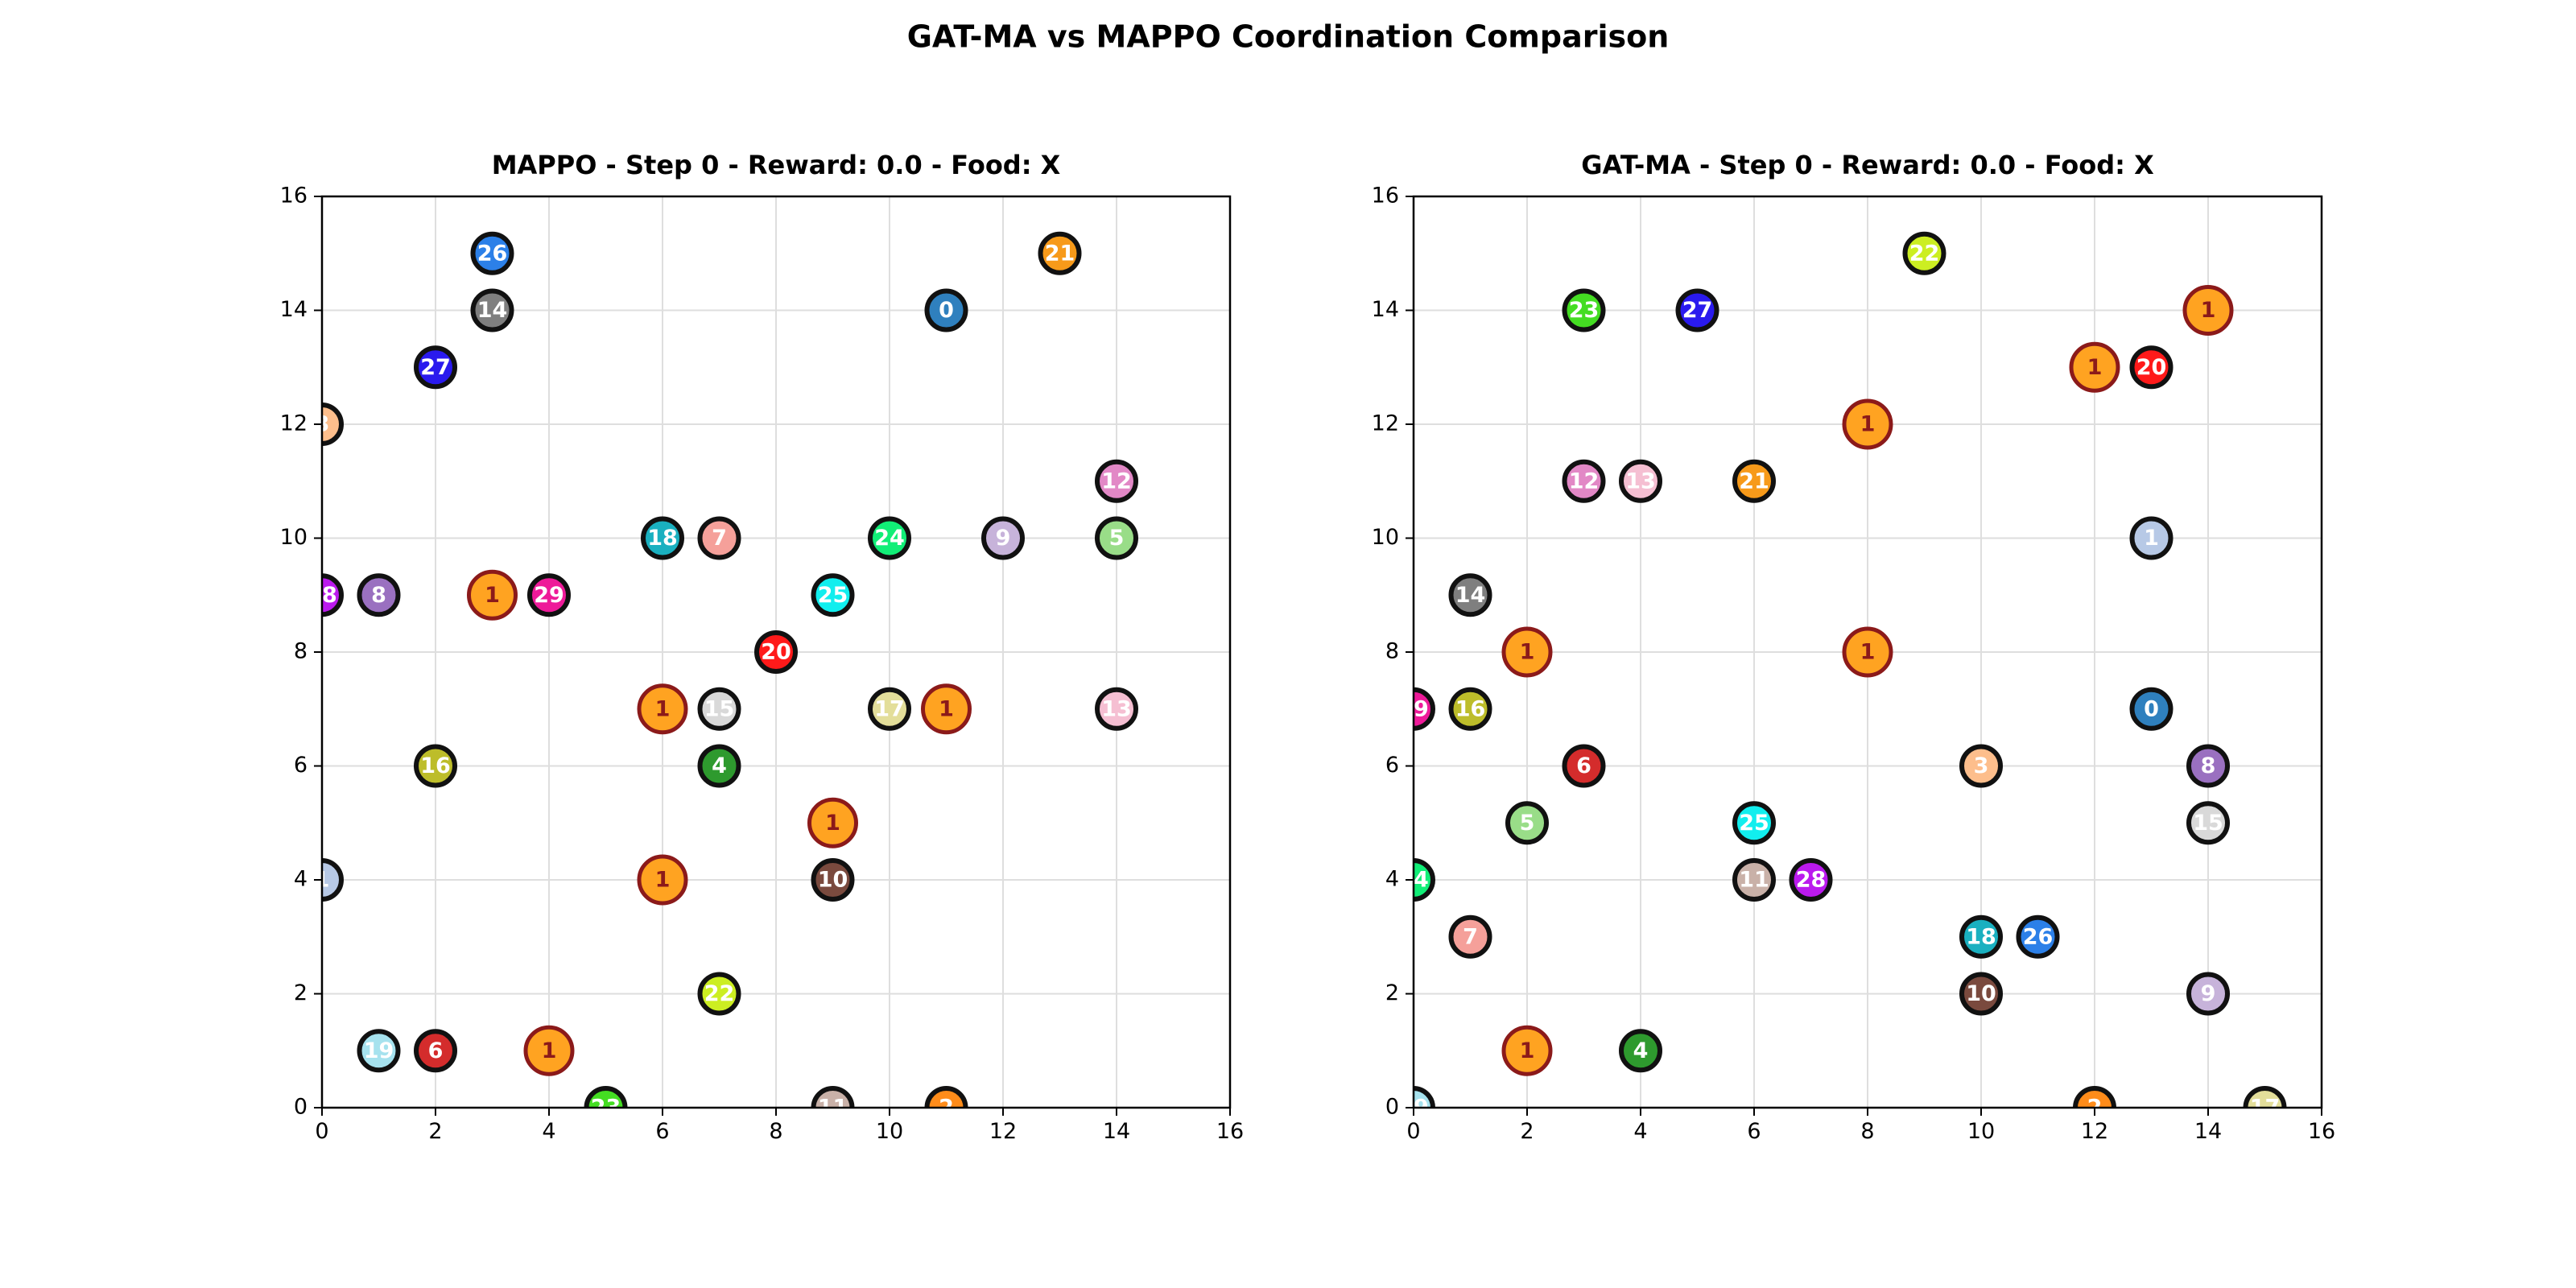  Describe the element at coordinates (1470, 708) in the screenshot. I see `agent-label: 16` at that location.